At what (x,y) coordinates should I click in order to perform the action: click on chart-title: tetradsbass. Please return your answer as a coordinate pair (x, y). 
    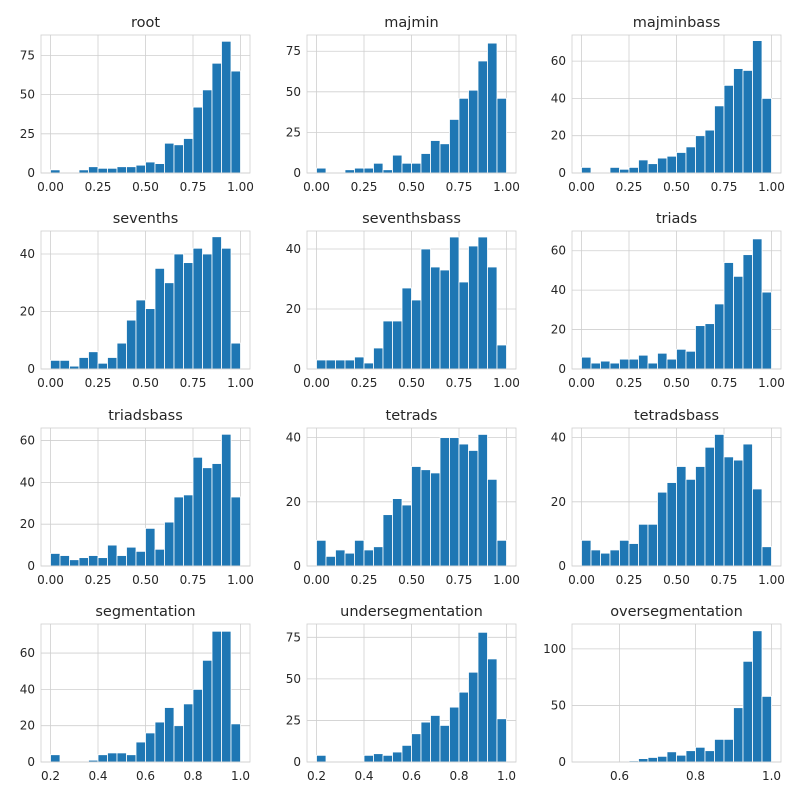
    Looking at the image, I should click on (676, 416).